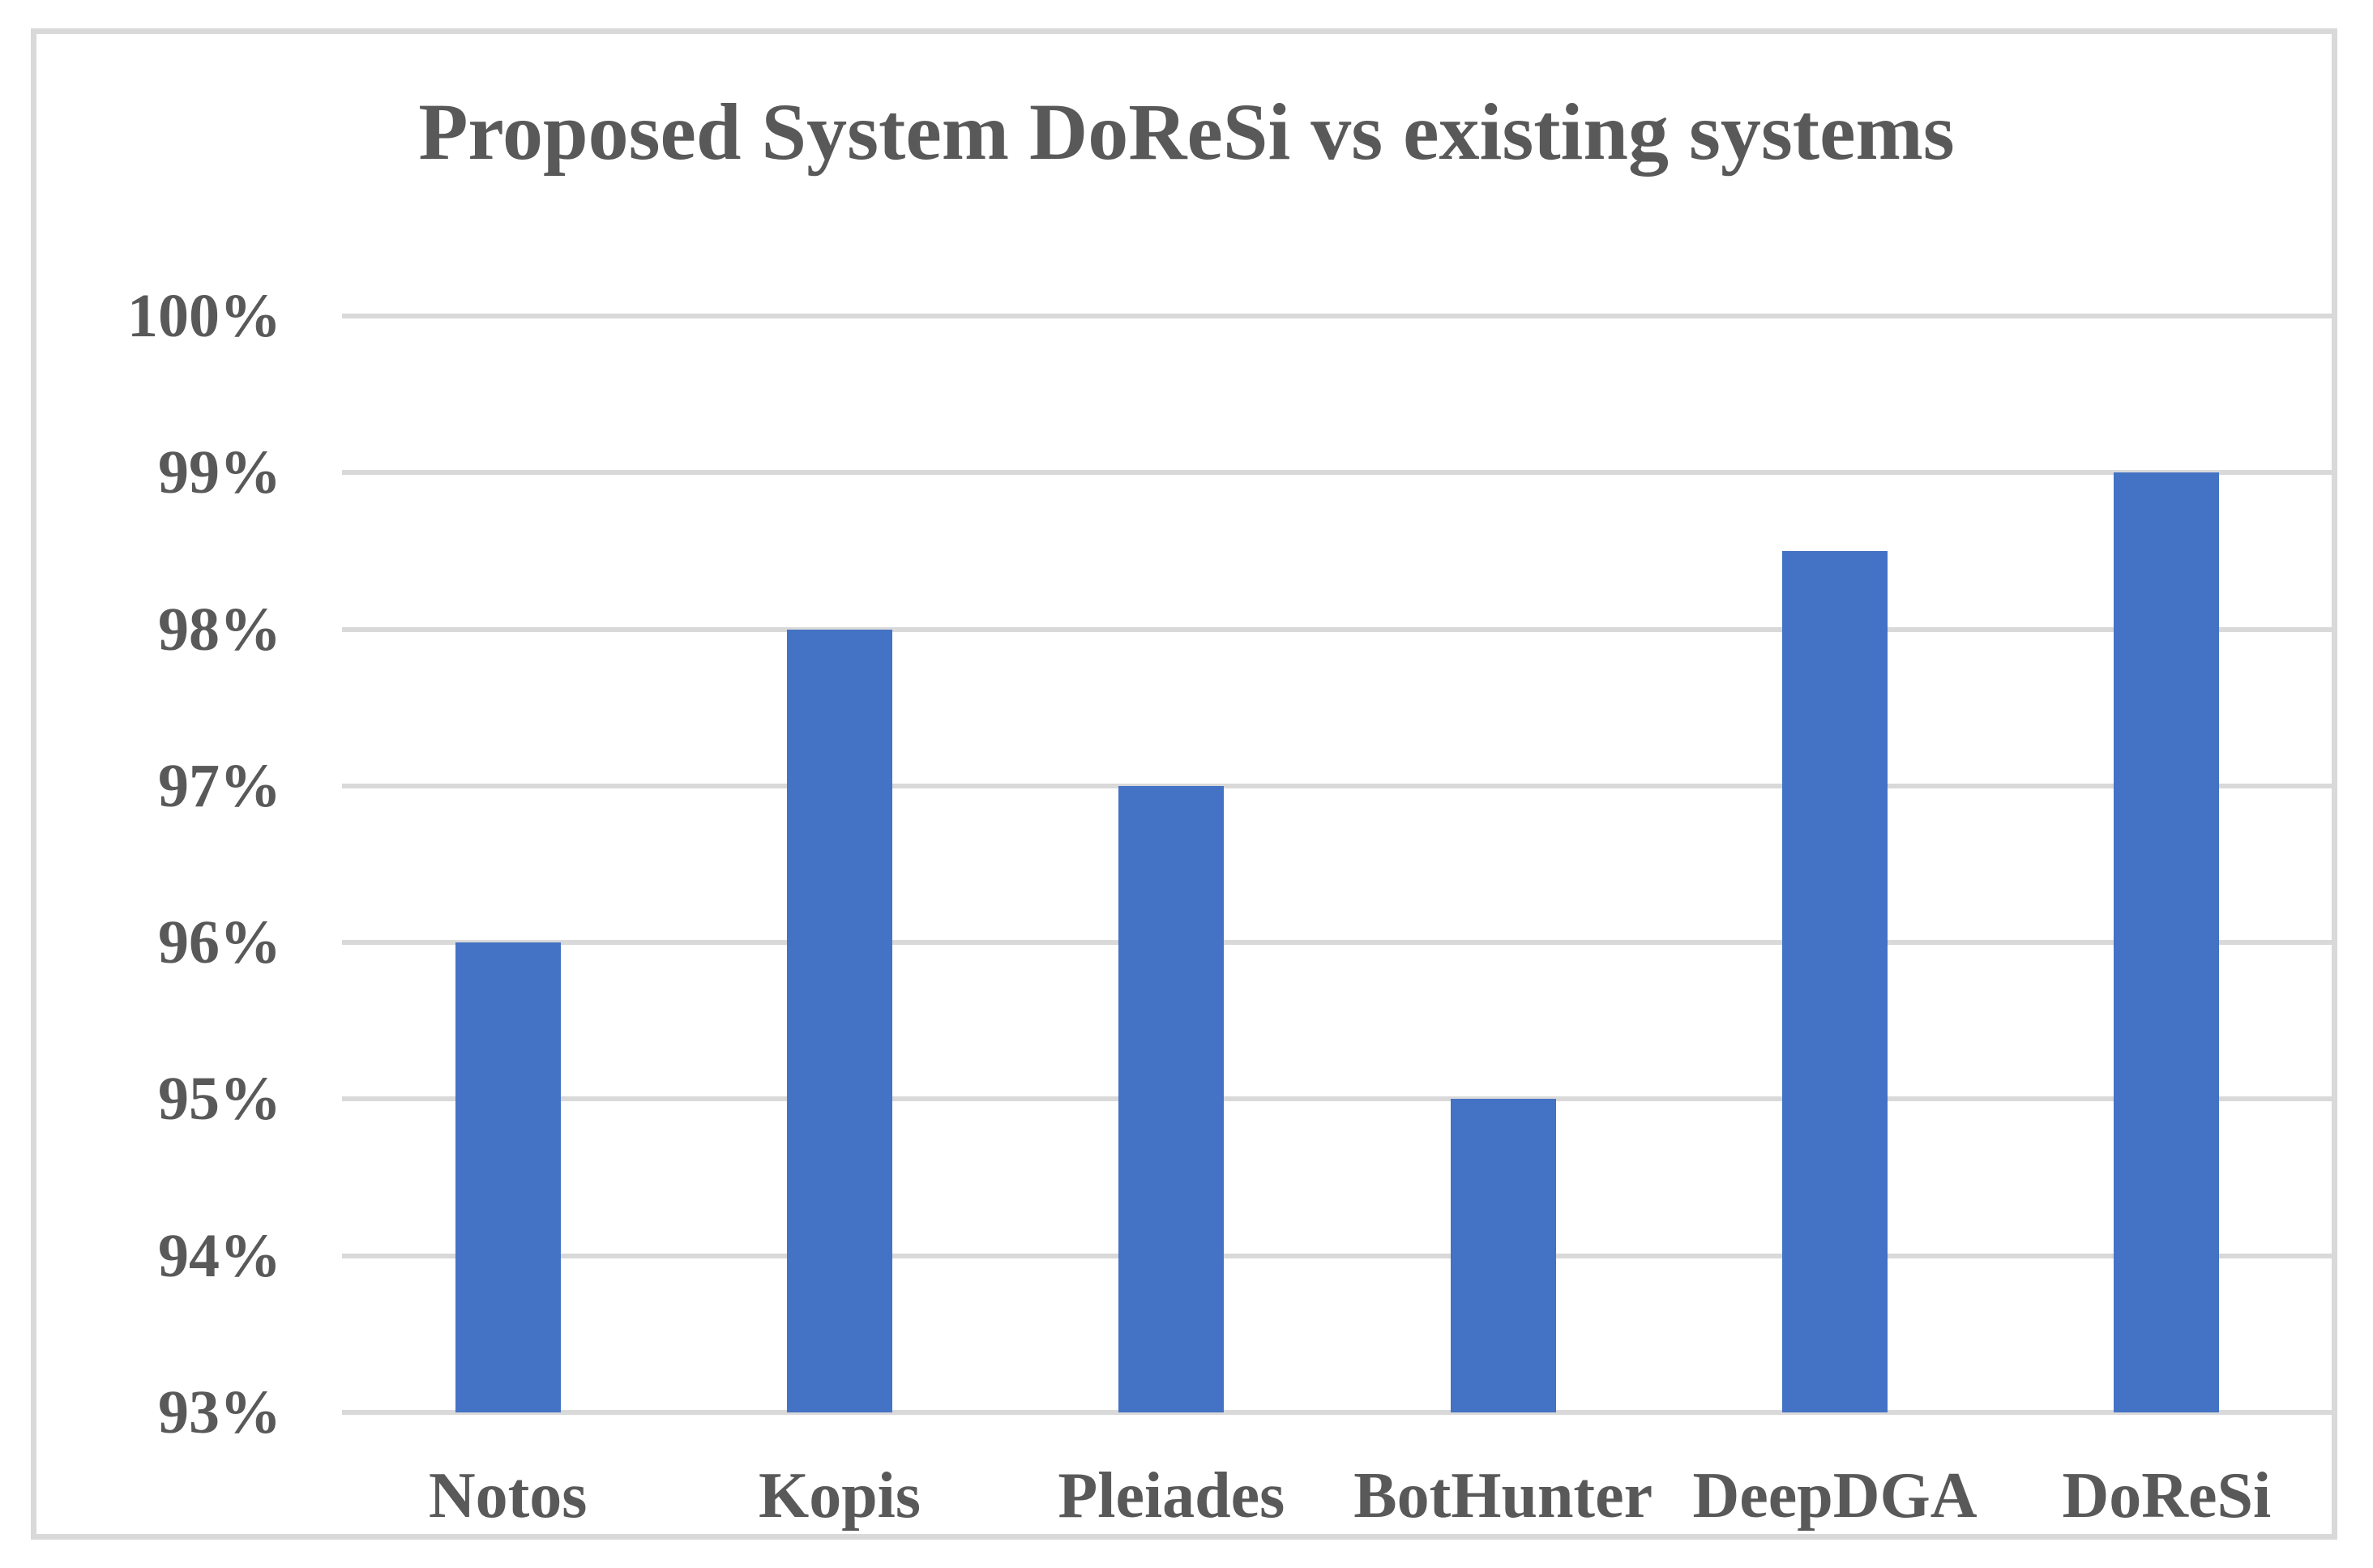 The image size is (2373, 1568). I want to click on y-axis-tick-label: 96%, so click(219, 943).